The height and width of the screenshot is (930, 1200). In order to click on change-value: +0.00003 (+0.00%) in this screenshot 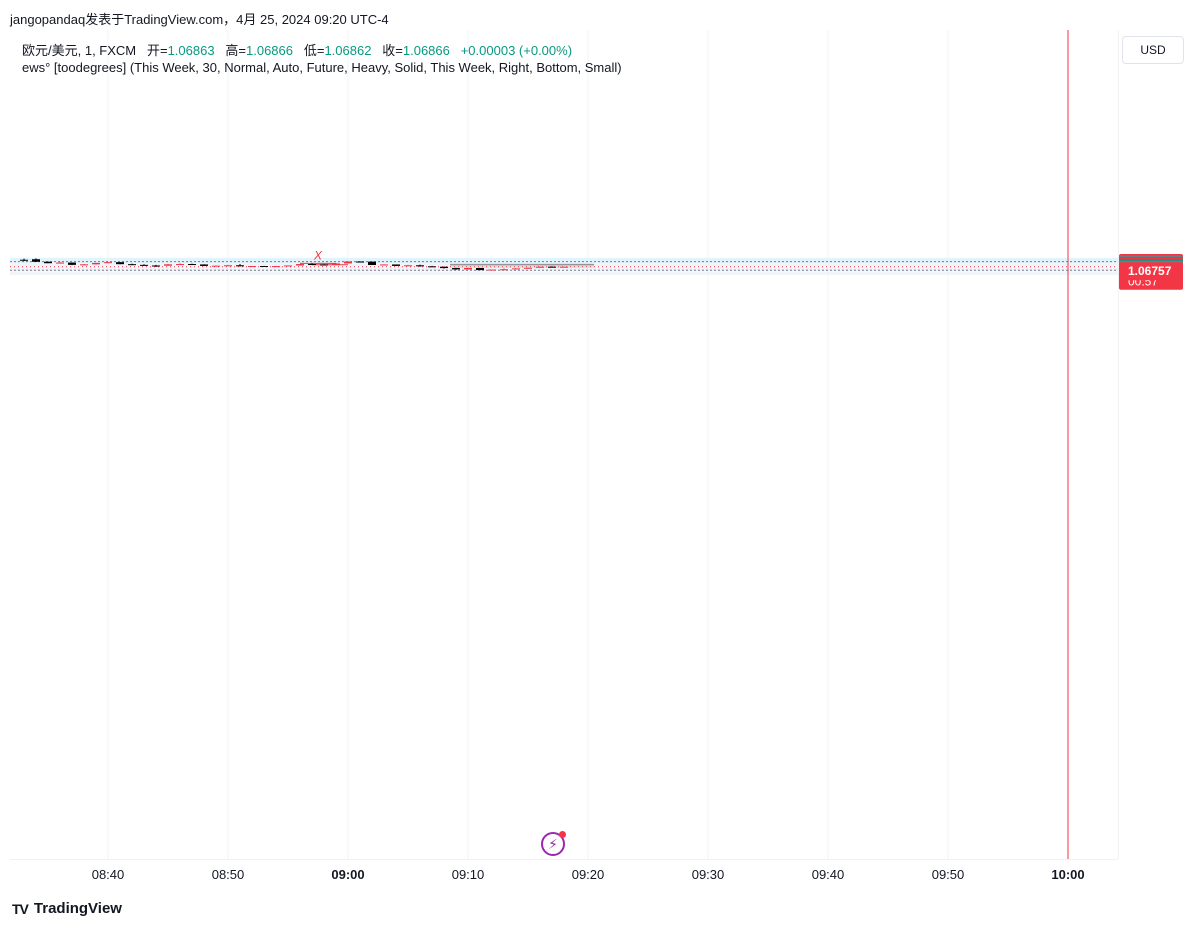, I will do `click(516, 50)`.